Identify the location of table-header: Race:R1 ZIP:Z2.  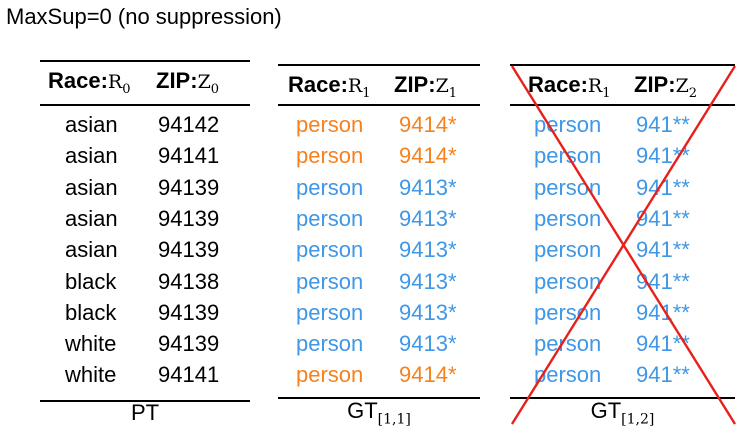
(622, 90).